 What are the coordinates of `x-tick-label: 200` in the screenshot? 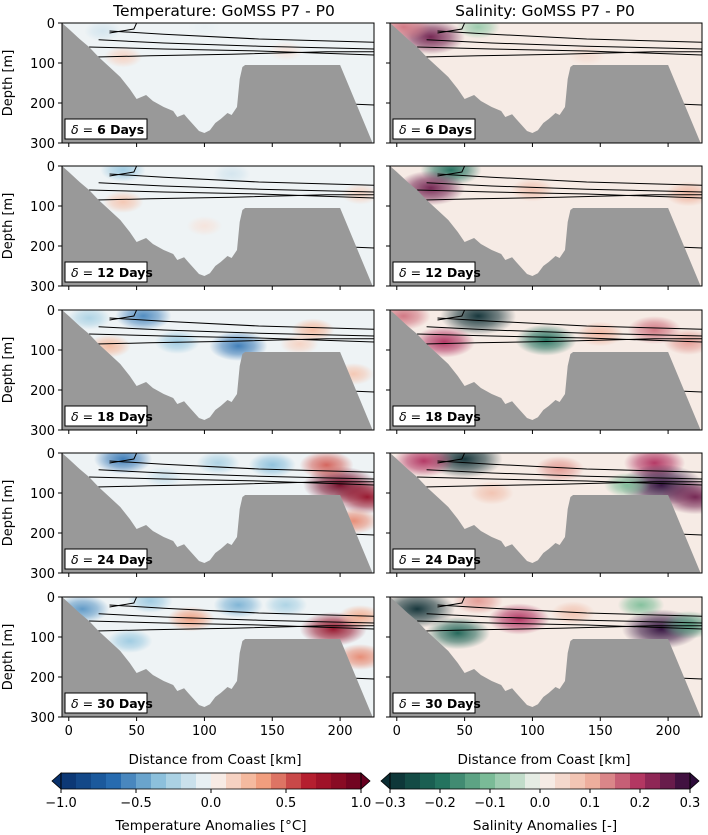 It's located at (340, 731).